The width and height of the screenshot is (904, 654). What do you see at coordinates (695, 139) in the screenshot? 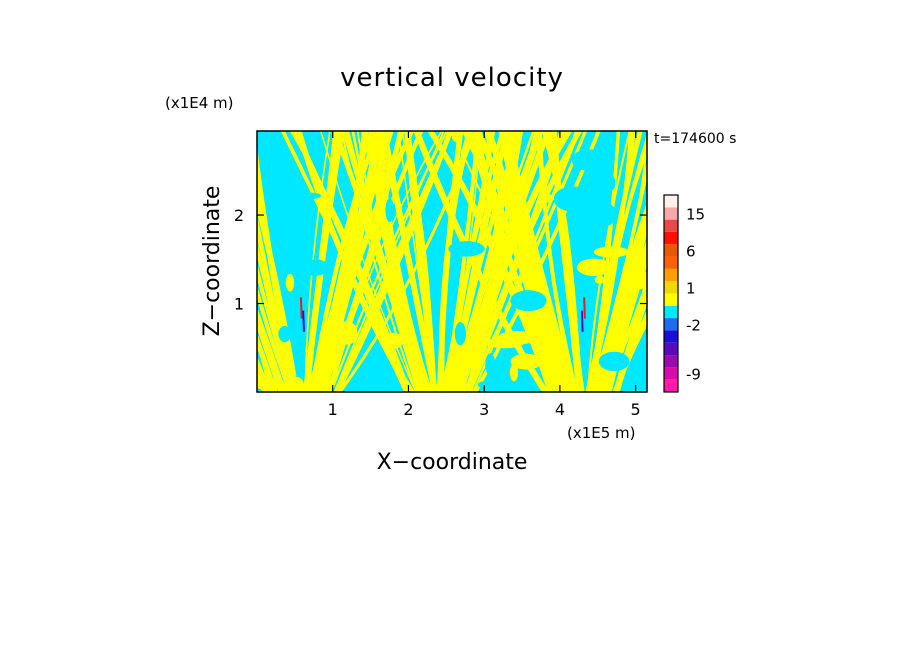
I see `time-label: t=174600 s` at bounding box center [695, 139].